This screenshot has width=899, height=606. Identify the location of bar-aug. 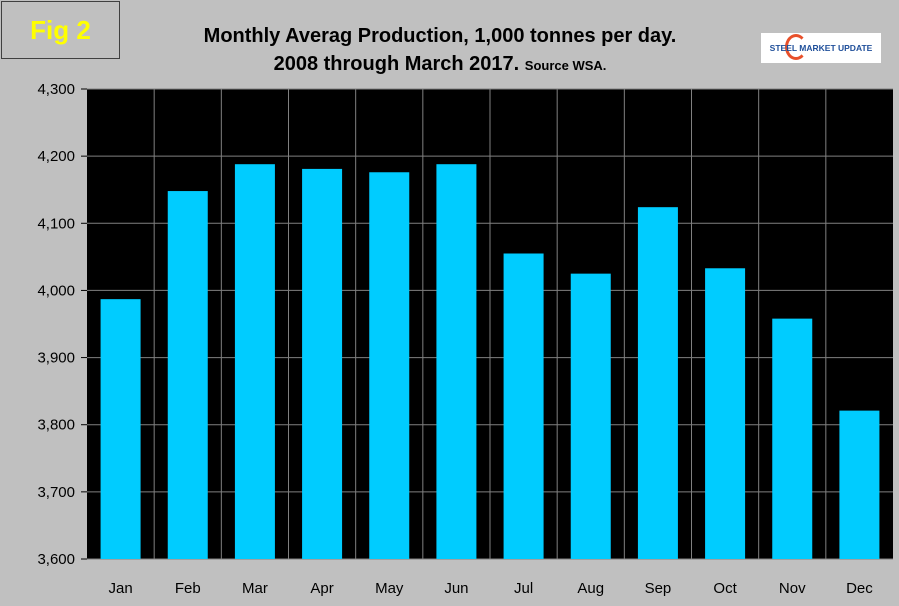
(590, 416).